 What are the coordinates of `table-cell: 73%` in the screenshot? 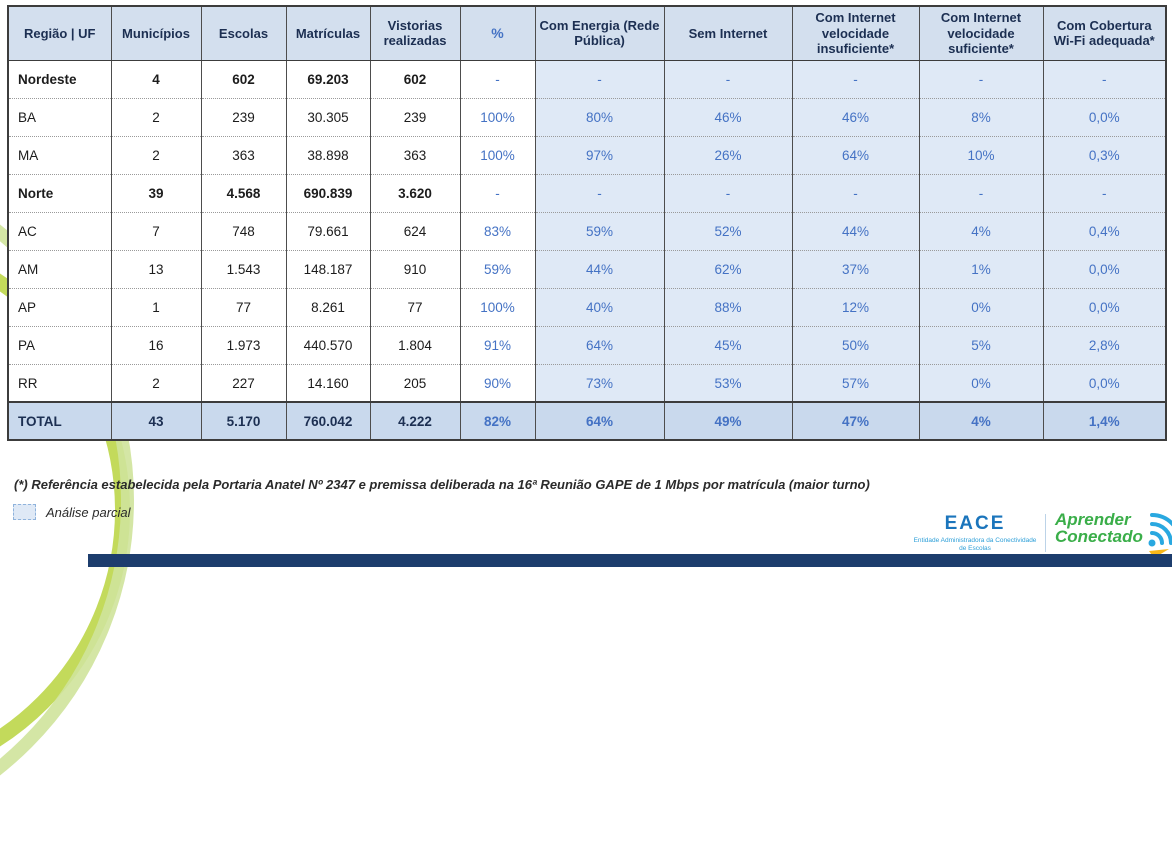 It's located at (599, 383).